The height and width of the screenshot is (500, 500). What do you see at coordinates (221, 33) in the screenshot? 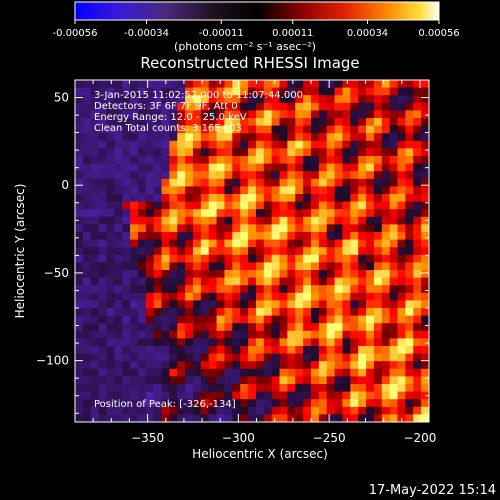
I see `colorbar-tick-label: -0.00011` at bounding box center [221, 33].